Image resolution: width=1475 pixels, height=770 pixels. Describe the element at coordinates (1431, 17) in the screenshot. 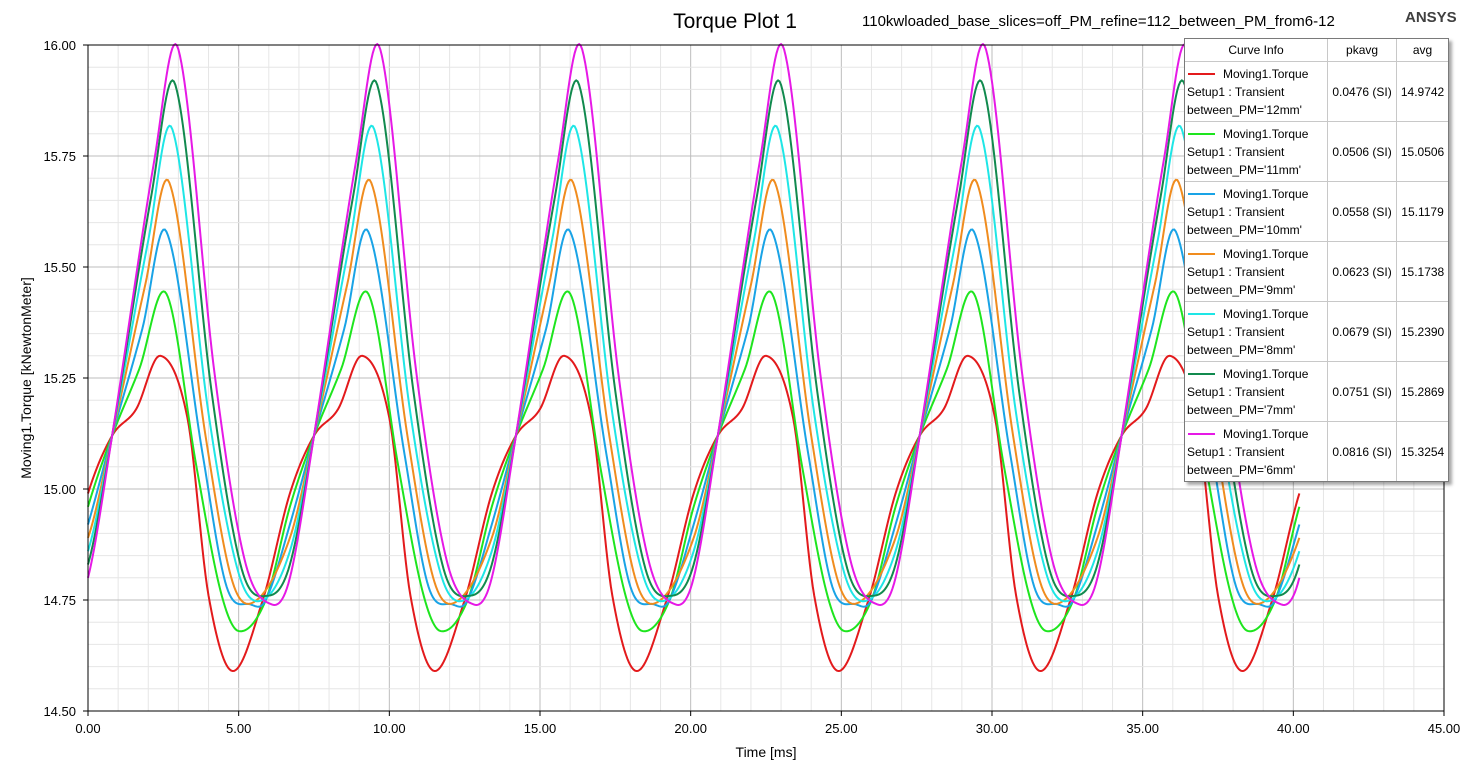

I see `ansys-brand: ANSYS` at that location.